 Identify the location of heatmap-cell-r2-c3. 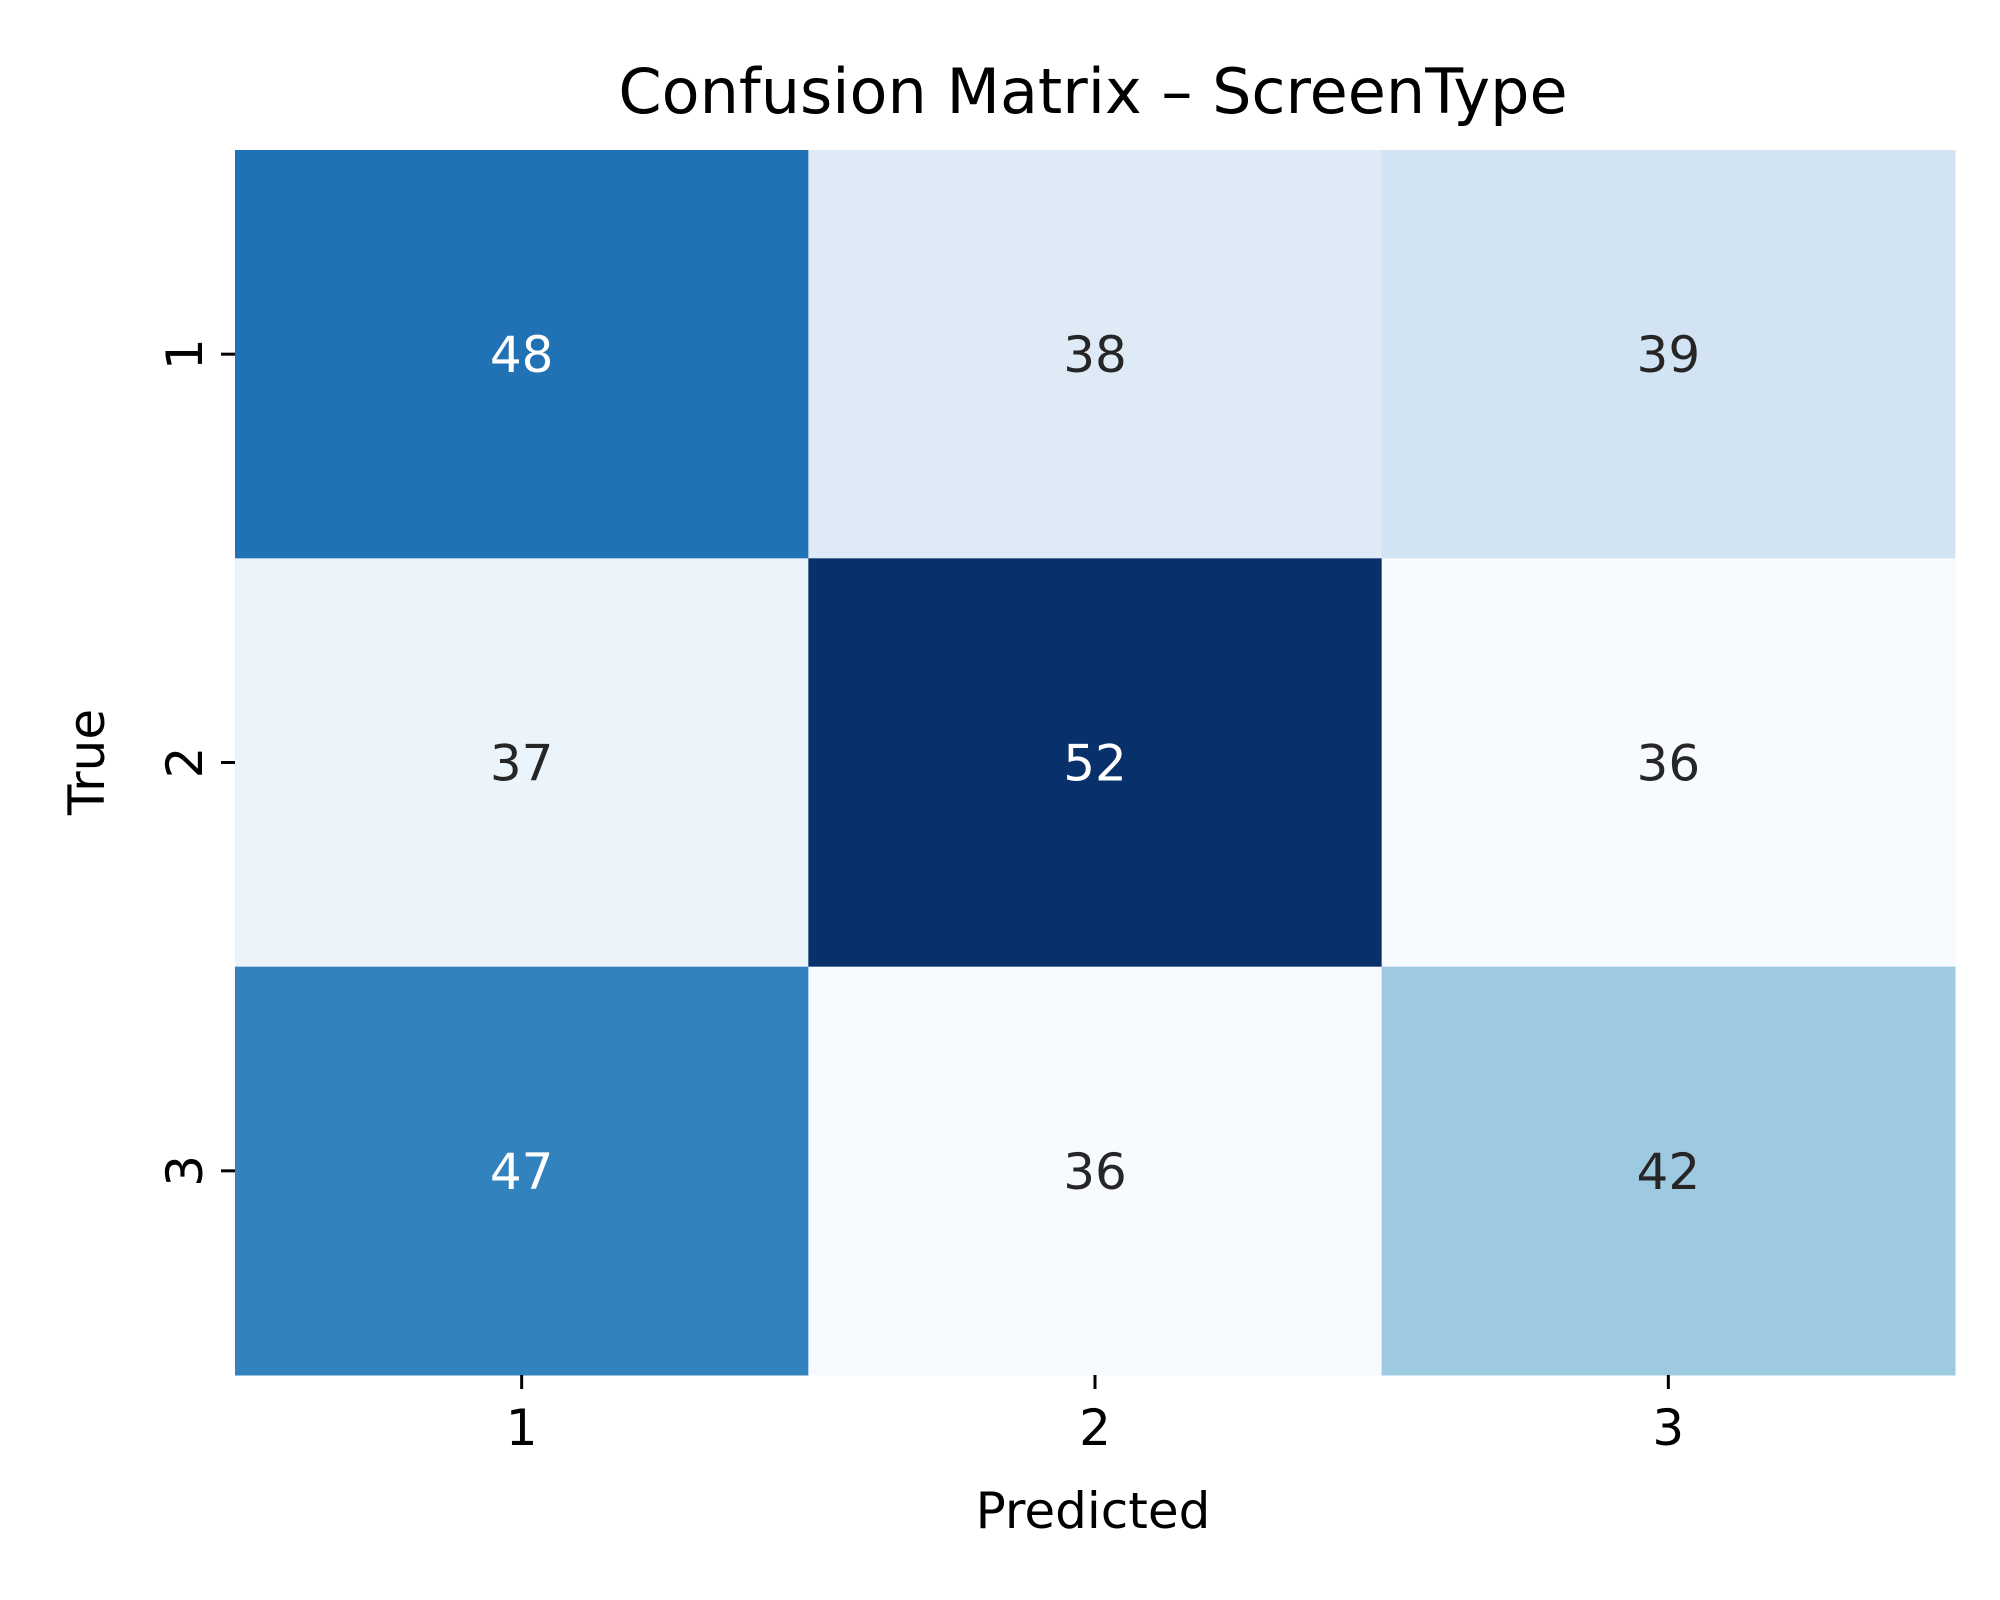
(1668, 763).